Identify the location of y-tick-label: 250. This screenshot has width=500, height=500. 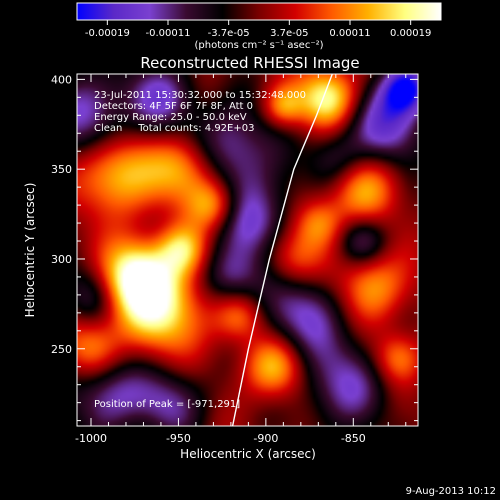
(61, 349).